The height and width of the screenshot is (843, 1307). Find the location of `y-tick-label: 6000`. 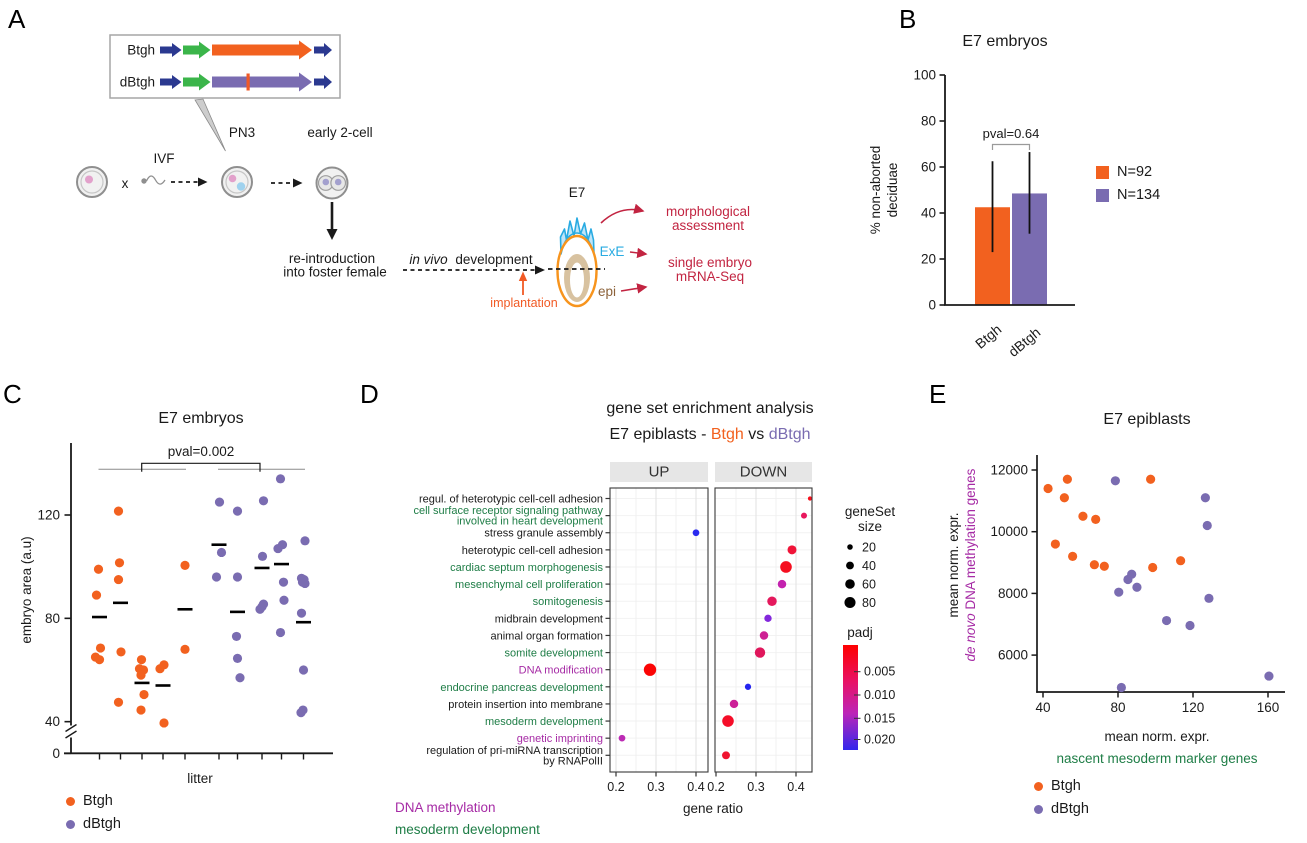

y-tick-label: 6000 is located at coordinates (1013, 655).